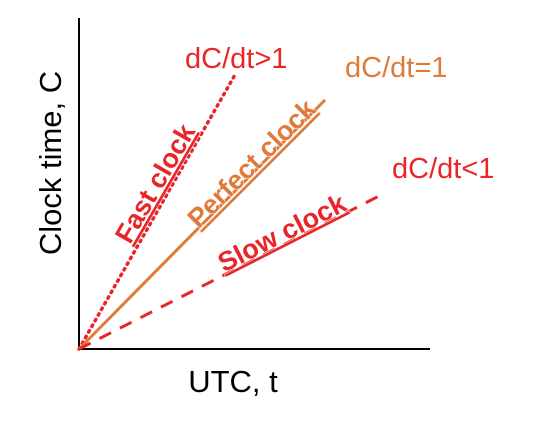  What do you see at coordinates (443, 169) in the screenshot?
I see `slow-clock-rate: dC/dt<1` at bounding box center [443, 169].